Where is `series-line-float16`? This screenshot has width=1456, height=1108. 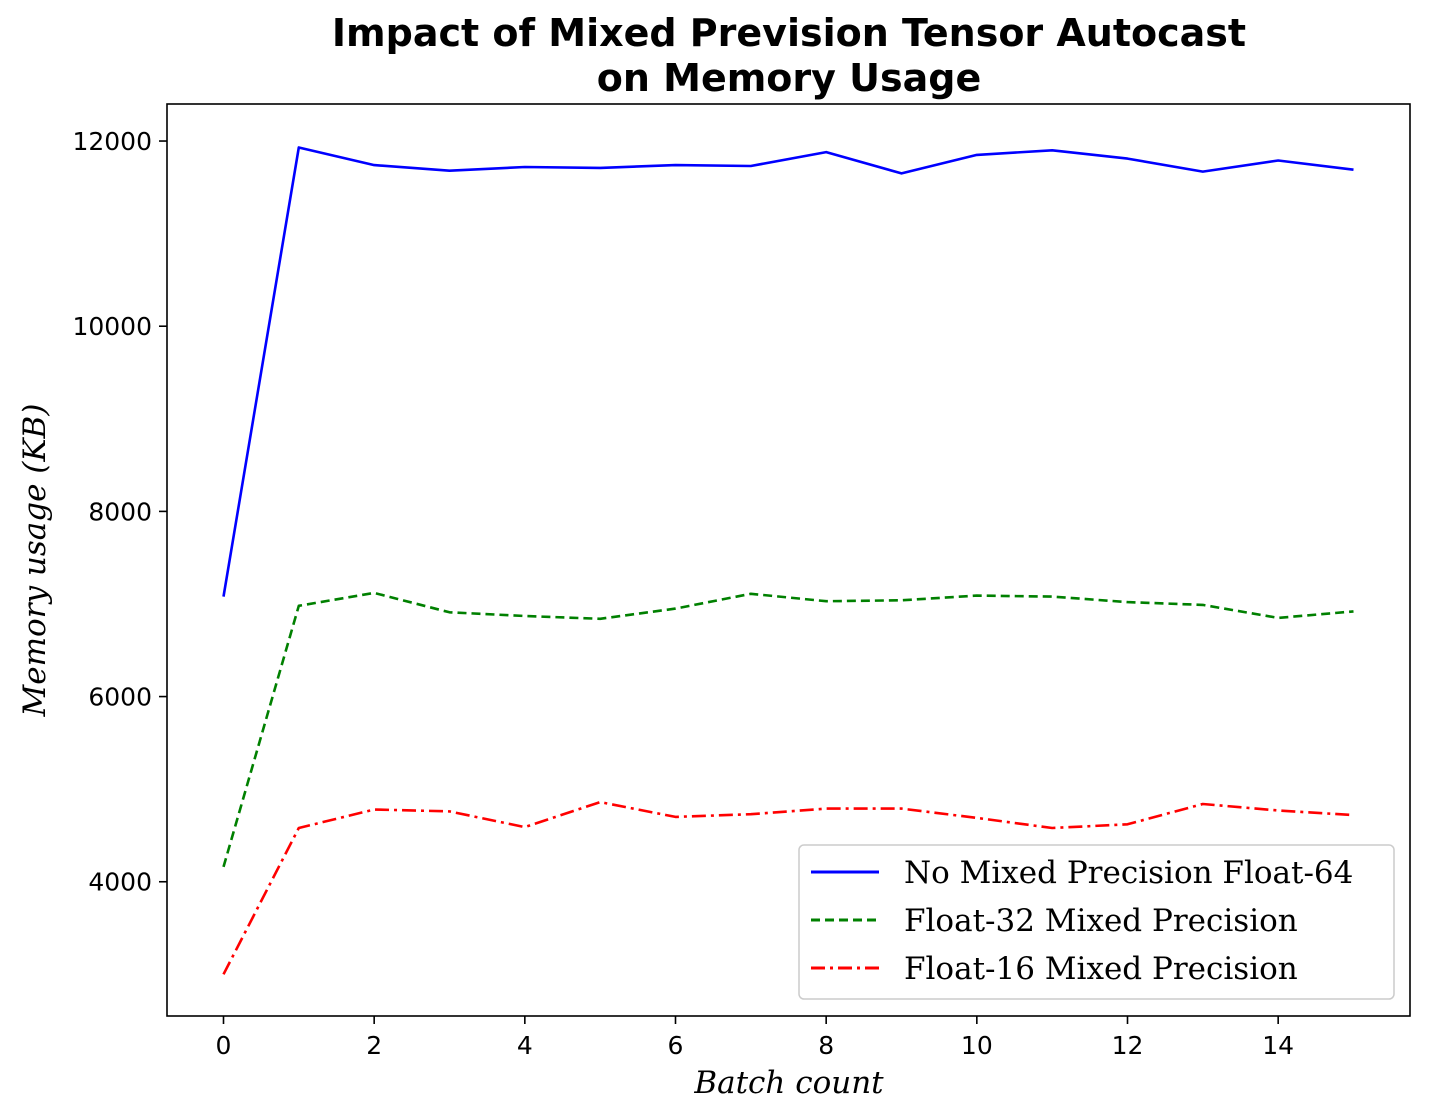 series-line-float16 is located at coordinates (788, 887).